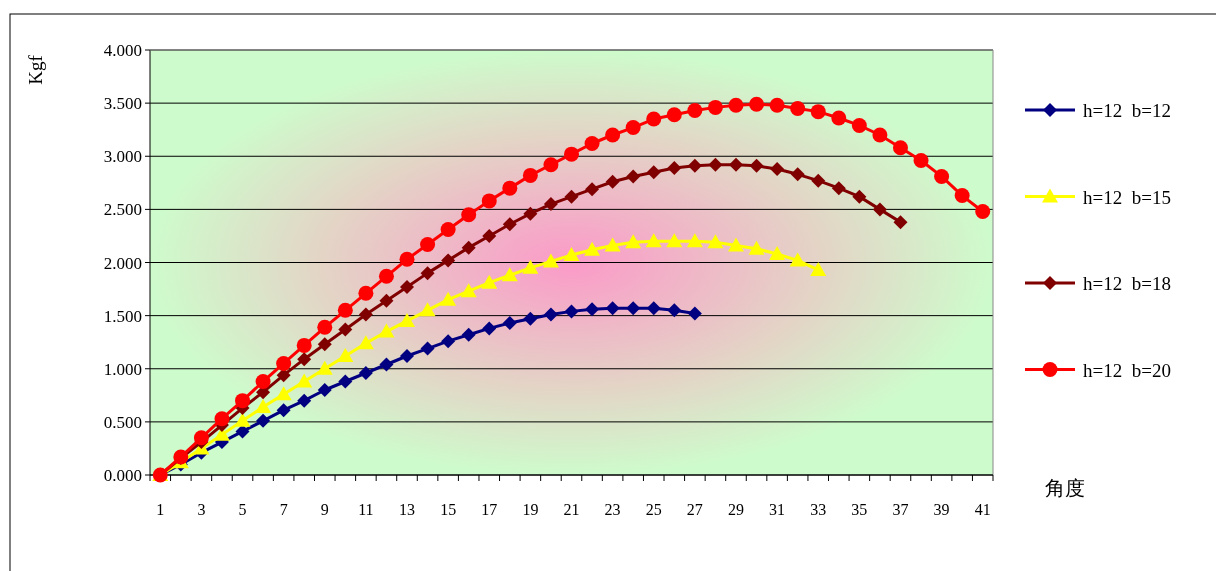 The height and width of the screenshot is (571, 1216). I want to click on x-axis-title: 角度, so click(1065, 488).